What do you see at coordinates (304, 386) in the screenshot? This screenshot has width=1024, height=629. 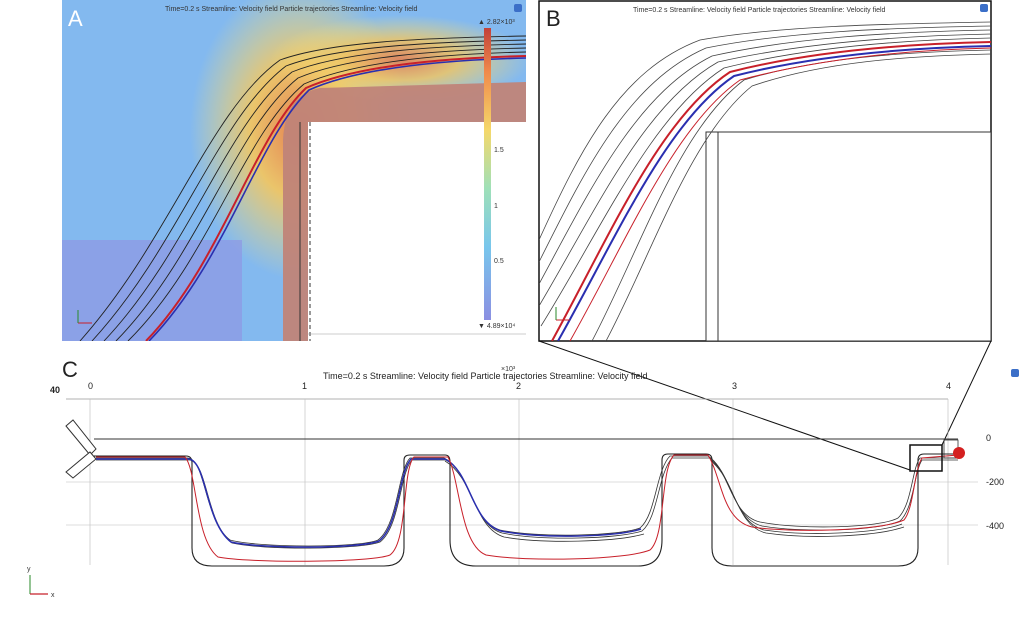 I see `x-tick-label: 1` at bounding box center [304, 386].